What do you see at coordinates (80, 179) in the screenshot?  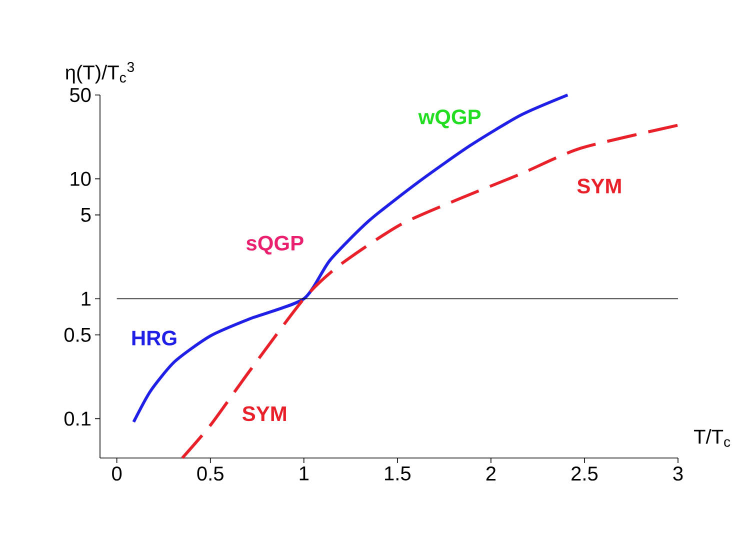 I see `y-tick-label: 10` at bounding box center [80, 179].